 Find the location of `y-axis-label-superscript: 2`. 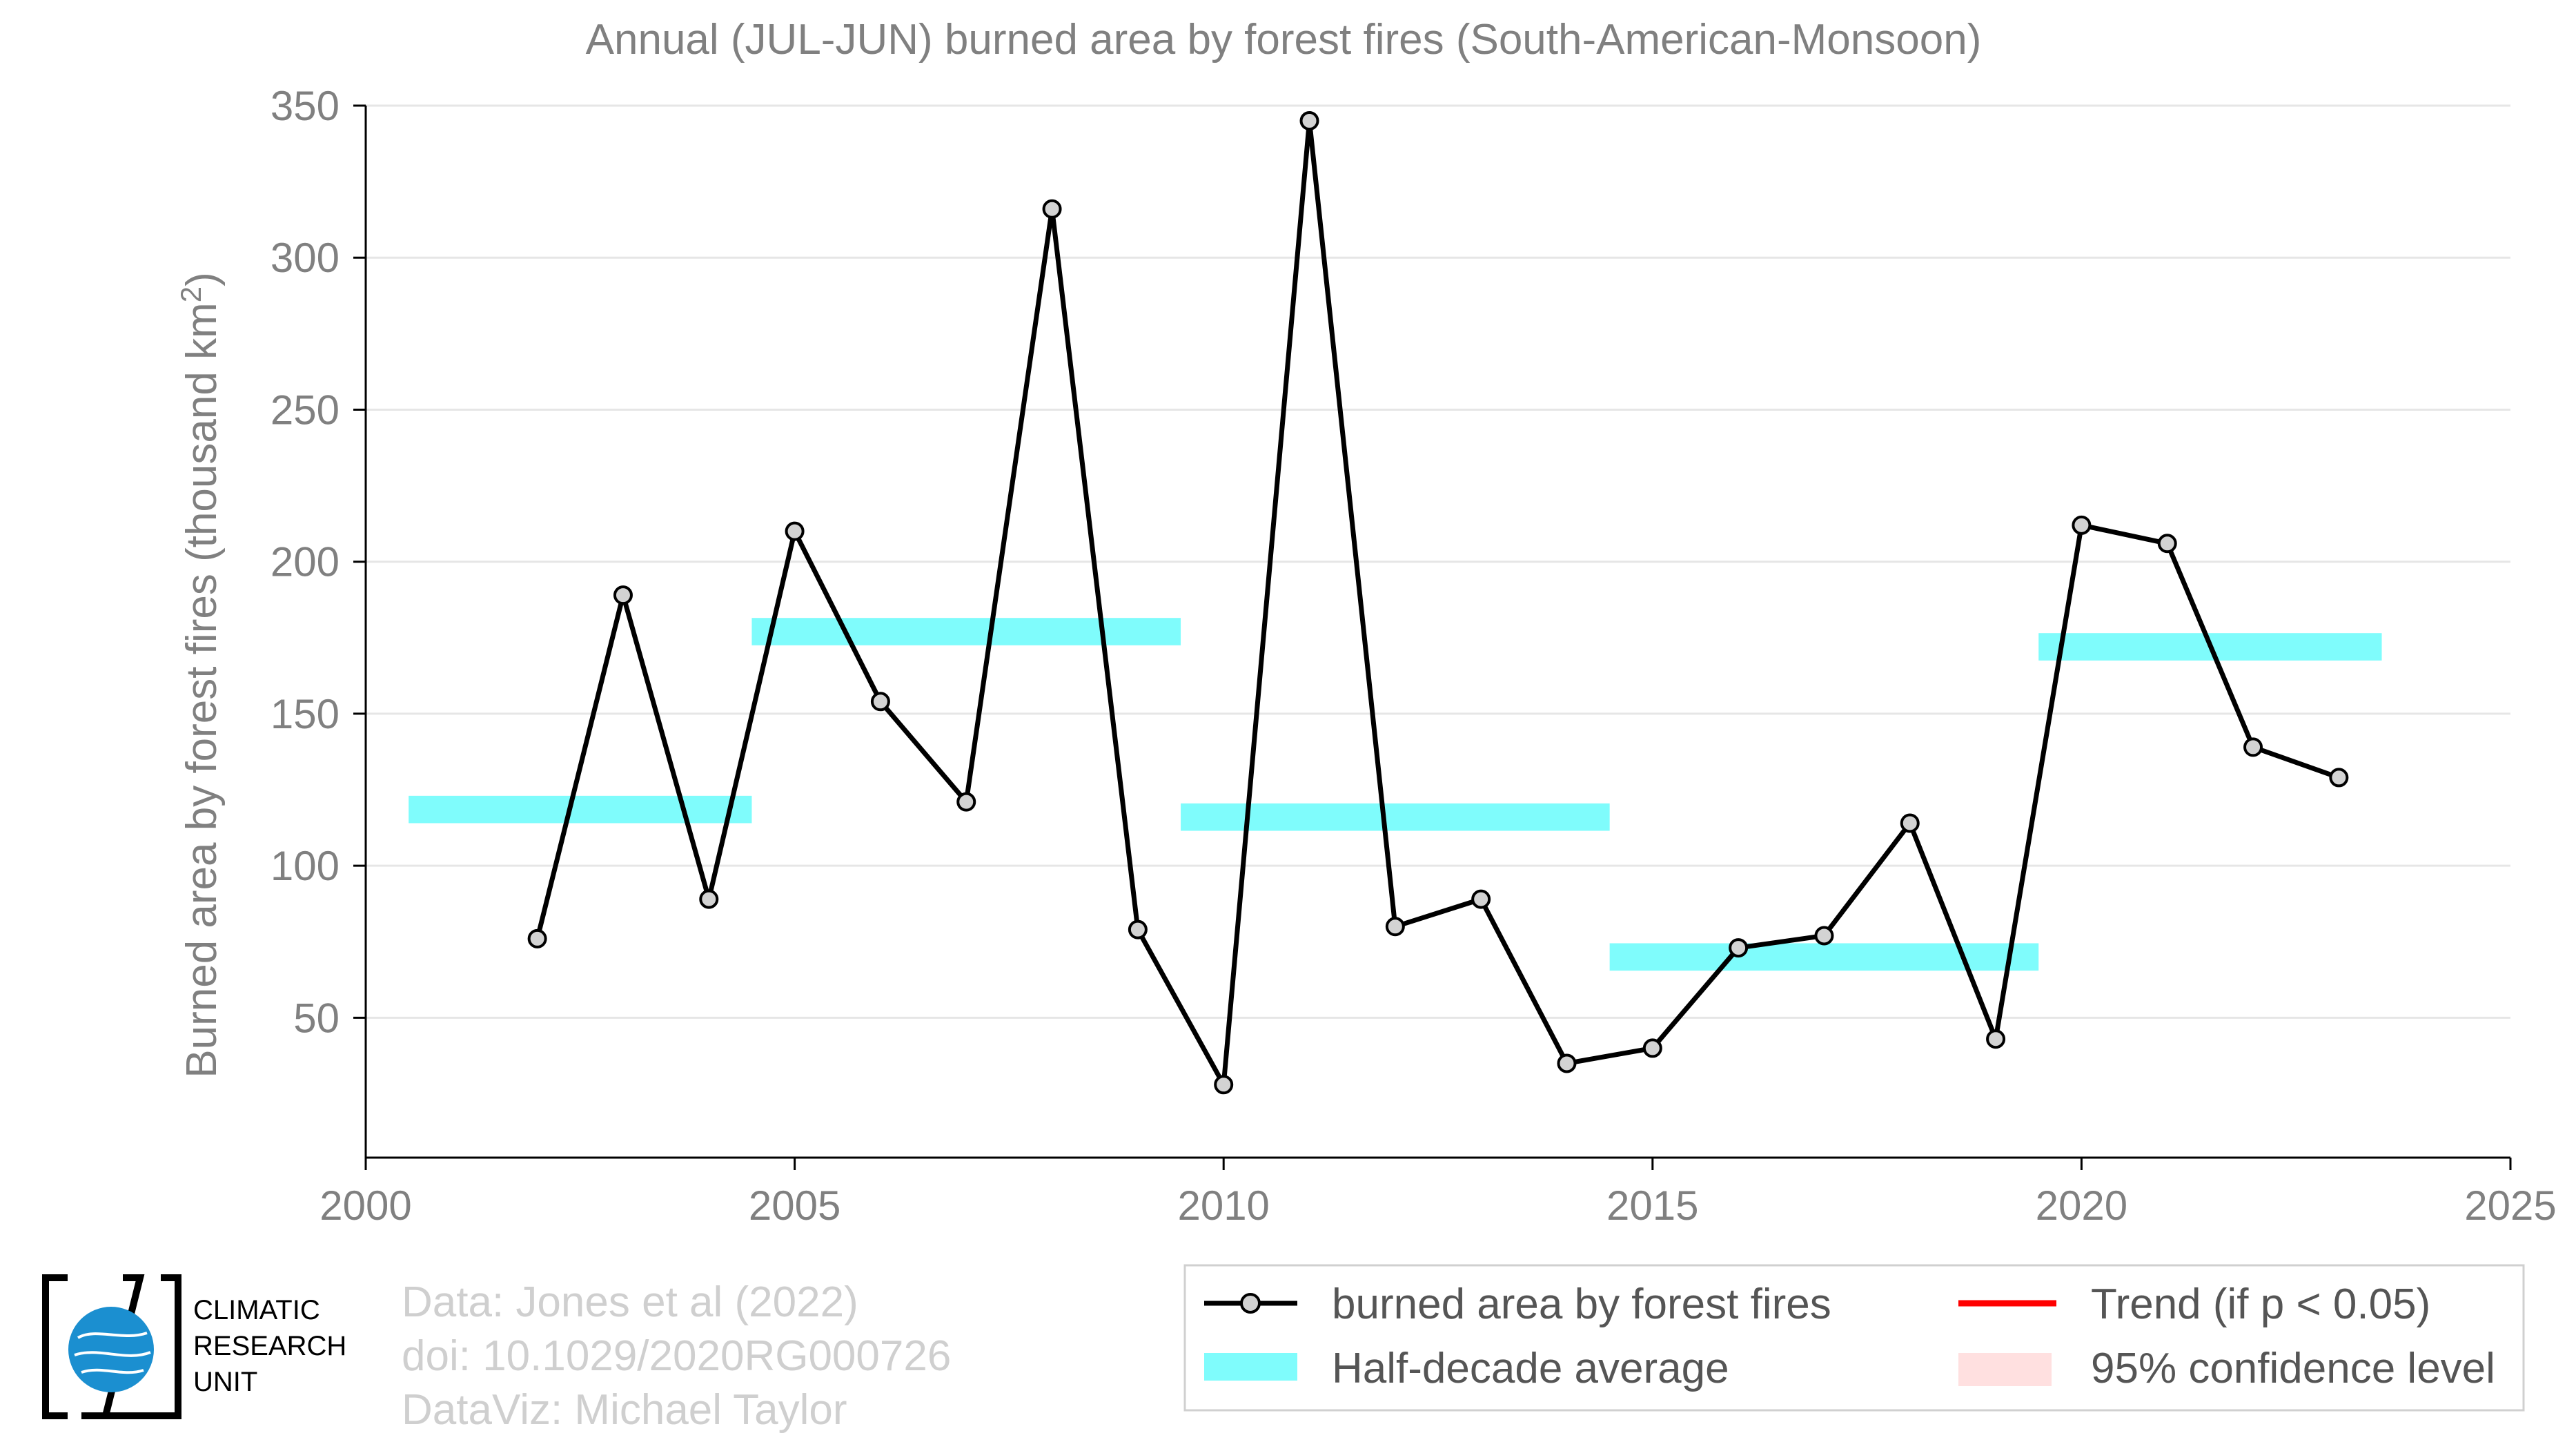

y-axis-label-superscript: 2 is located at coordinates (191, 294).